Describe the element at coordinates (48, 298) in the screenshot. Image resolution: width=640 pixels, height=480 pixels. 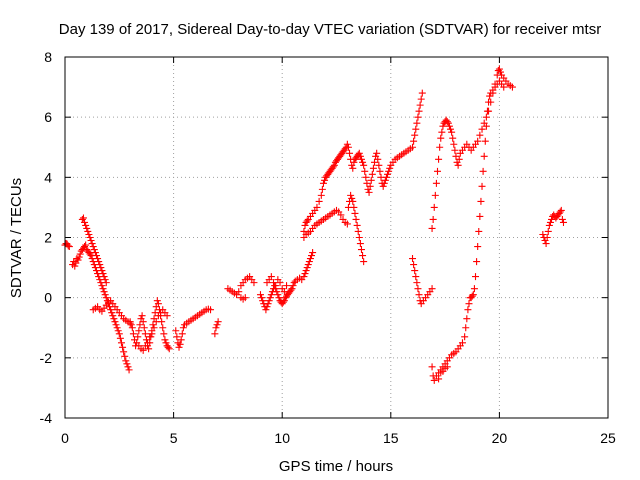
I see `y-tick-label: 0` at that location.